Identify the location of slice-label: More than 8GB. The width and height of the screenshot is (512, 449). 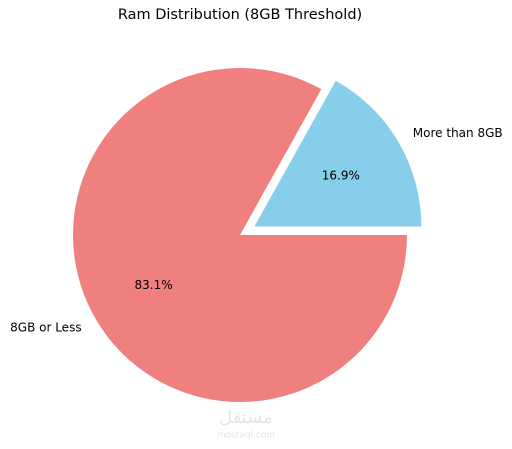
(458, 133).